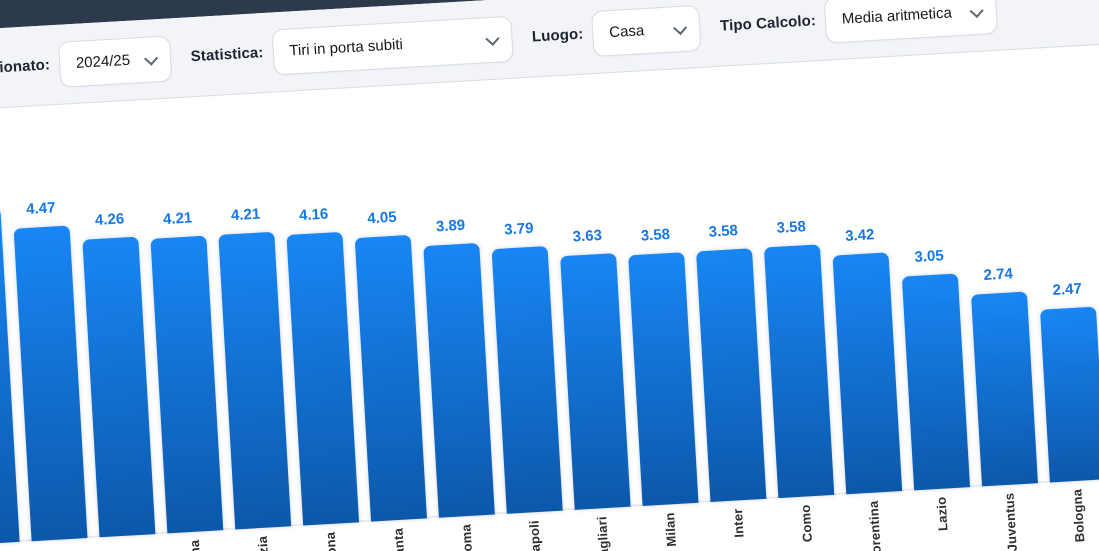  I want to click on x-axis-category-label: Como, so click(807, 523).